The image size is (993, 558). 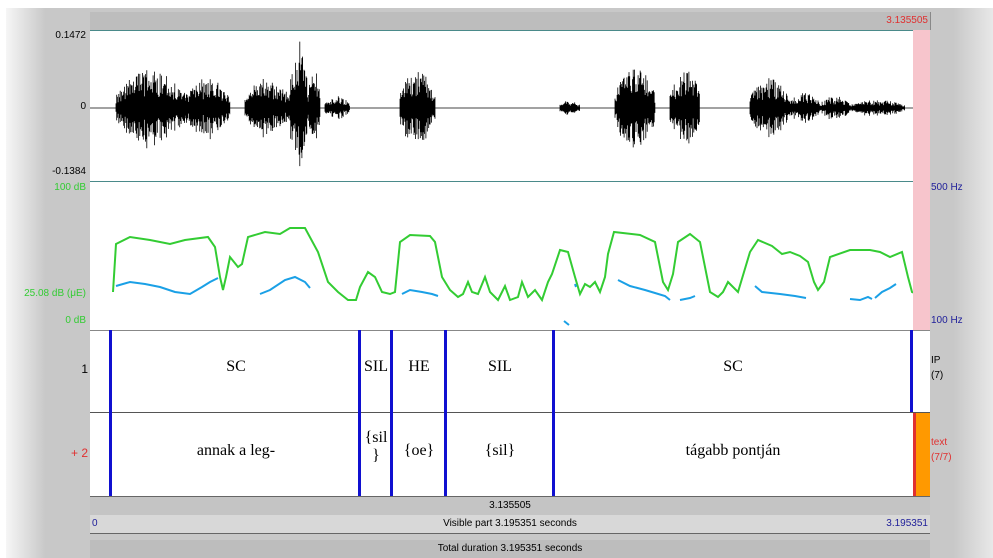 What do you see at coordinates (95, 523) in the screenshot?
I see `visible-start: 0` at bounding box center [95, 523].